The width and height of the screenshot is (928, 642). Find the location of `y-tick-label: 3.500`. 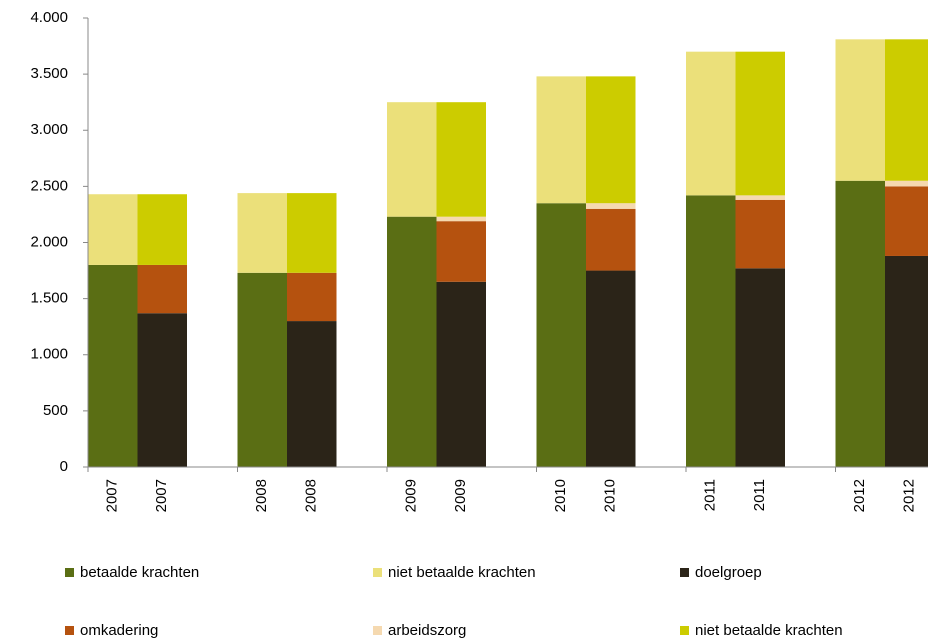

y-tick-label: 3.500 is located at coordinates (49, 73).